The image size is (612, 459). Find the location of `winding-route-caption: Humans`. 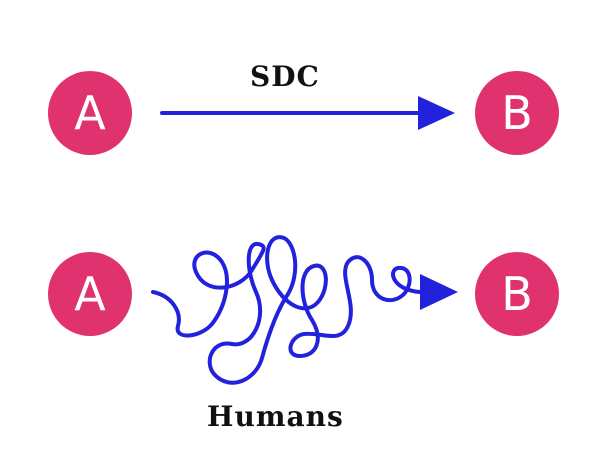

winding-route-caption: Humans is located at coordinates (275, 416).